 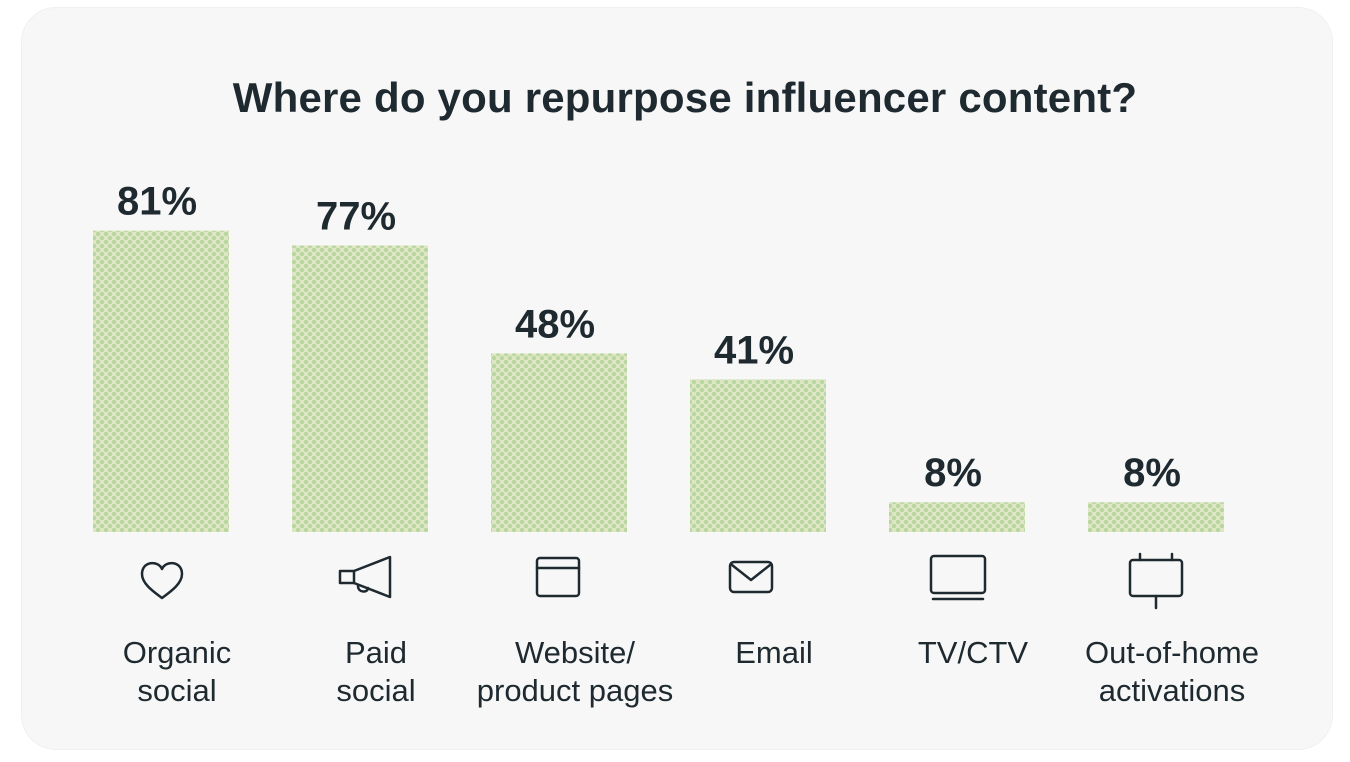 I want to click on category-label-2: Paid social, so click(x=376, y=672).